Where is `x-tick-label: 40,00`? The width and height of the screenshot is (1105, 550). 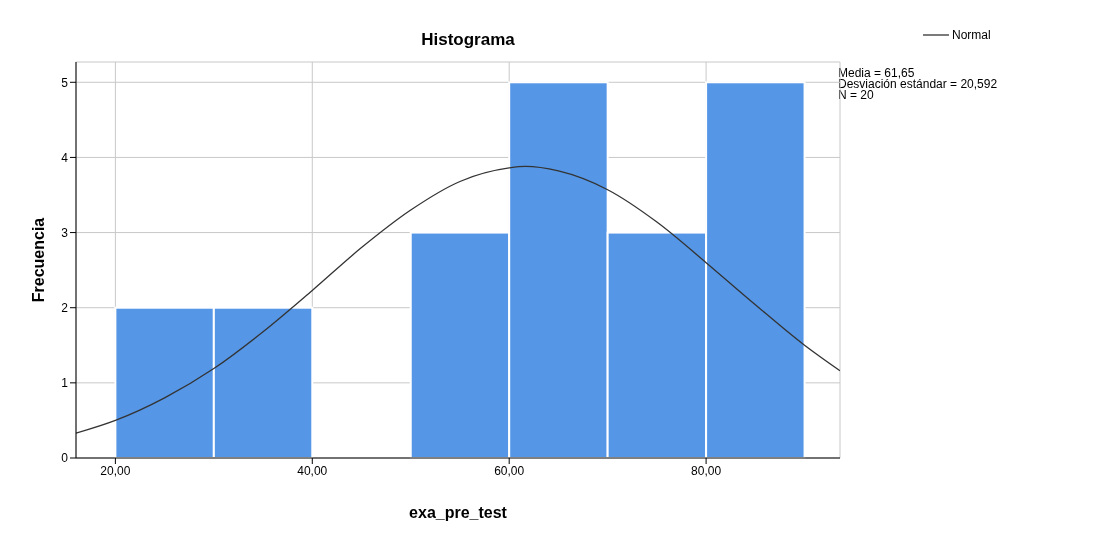
x-tick-label: 40,00 is located at coordinates (312, 470).